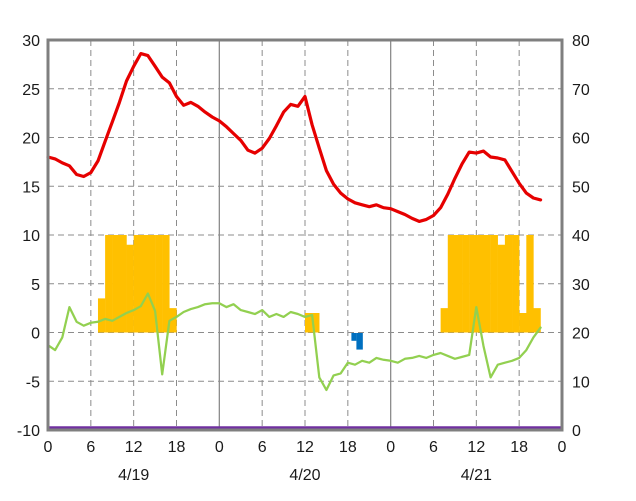 This screenshot has height=501, width=636. Describe the element at coordinates (581, 285) in the screenshot. I see `y-right-tick-label: 30` at that location.